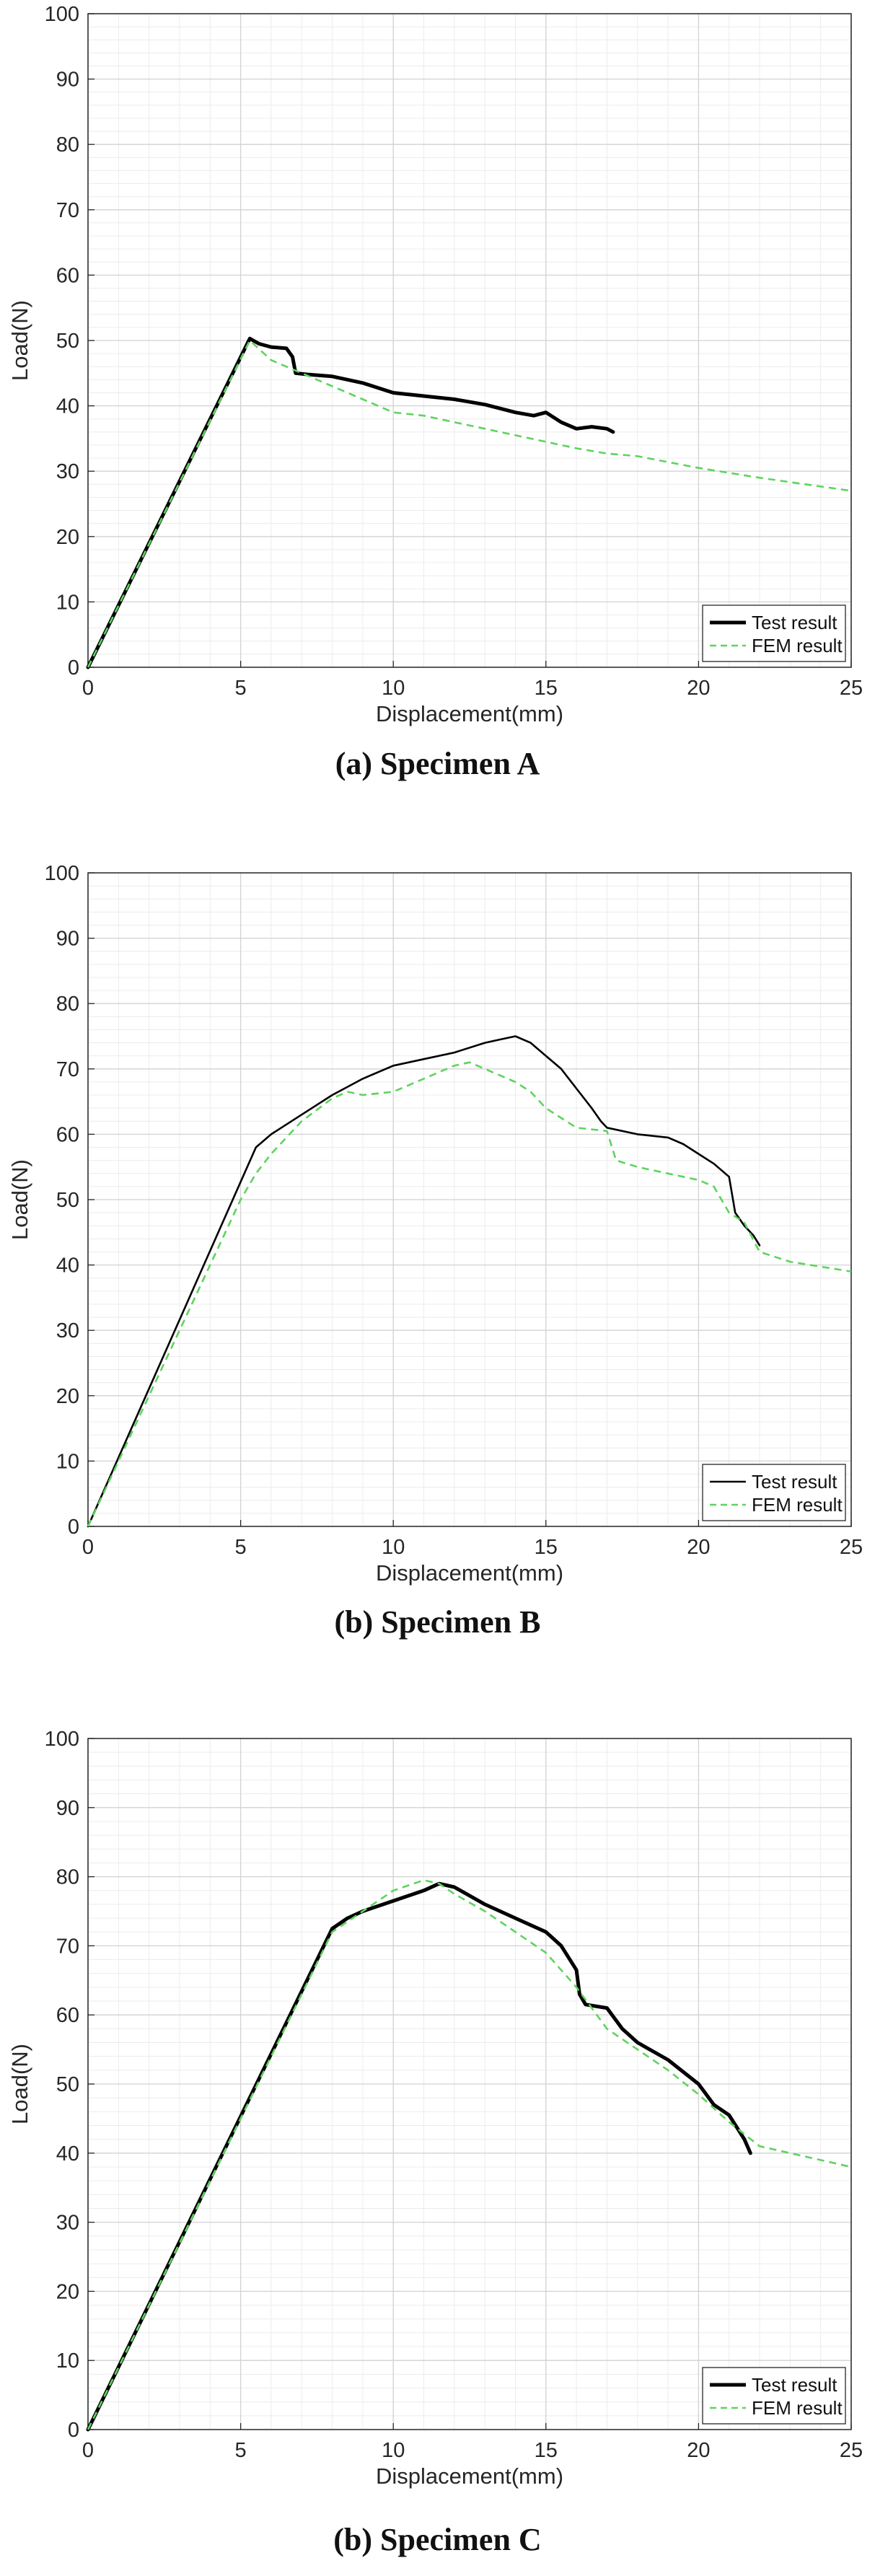 The width and height of the screenshot is (875, 2576). I want to click on chart-caption-a: (a) Specimen A, so click(437, 763).